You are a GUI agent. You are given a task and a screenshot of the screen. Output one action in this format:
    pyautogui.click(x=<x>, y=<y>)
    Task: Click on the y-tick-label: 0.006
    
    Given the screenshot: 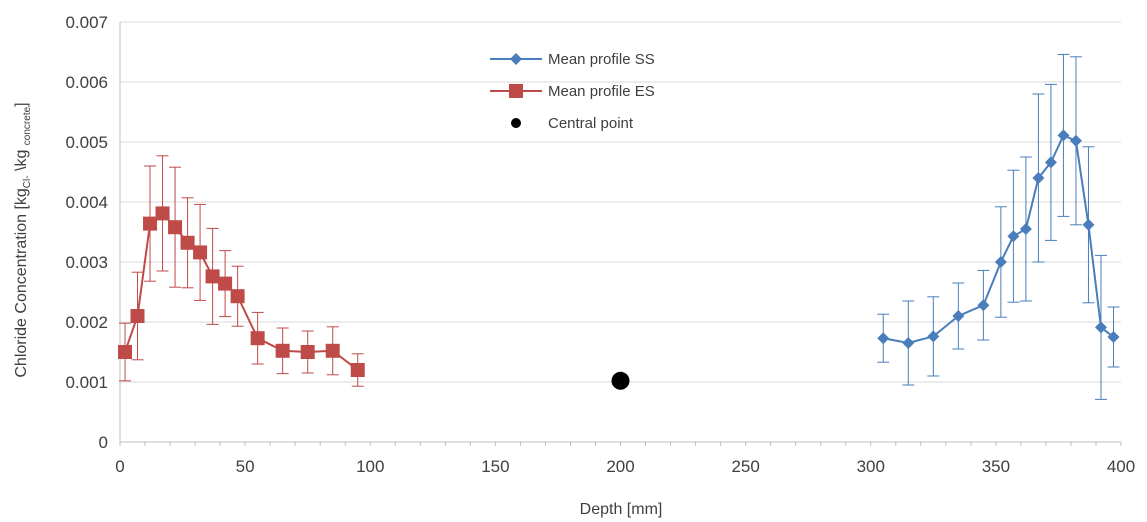 What is the action you would take?
    pyautogui.click(x=86, y=82)
    